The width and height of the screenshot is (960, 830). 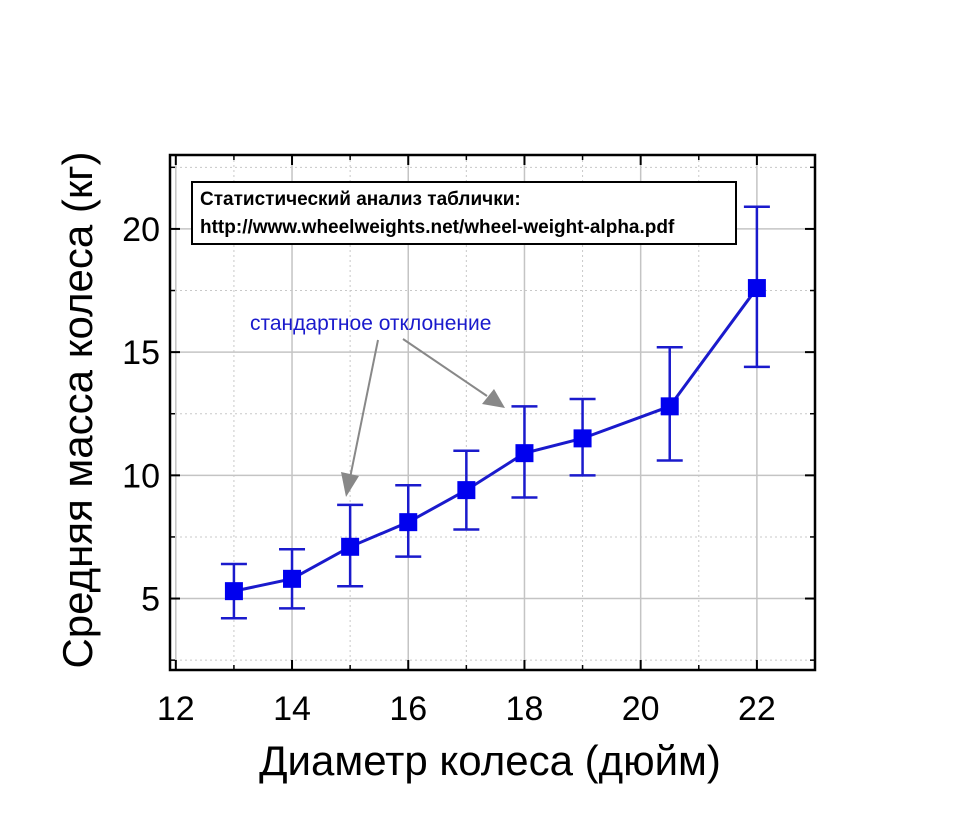 I want to click on x-tick-label: 12, so click(x=176, y=709).